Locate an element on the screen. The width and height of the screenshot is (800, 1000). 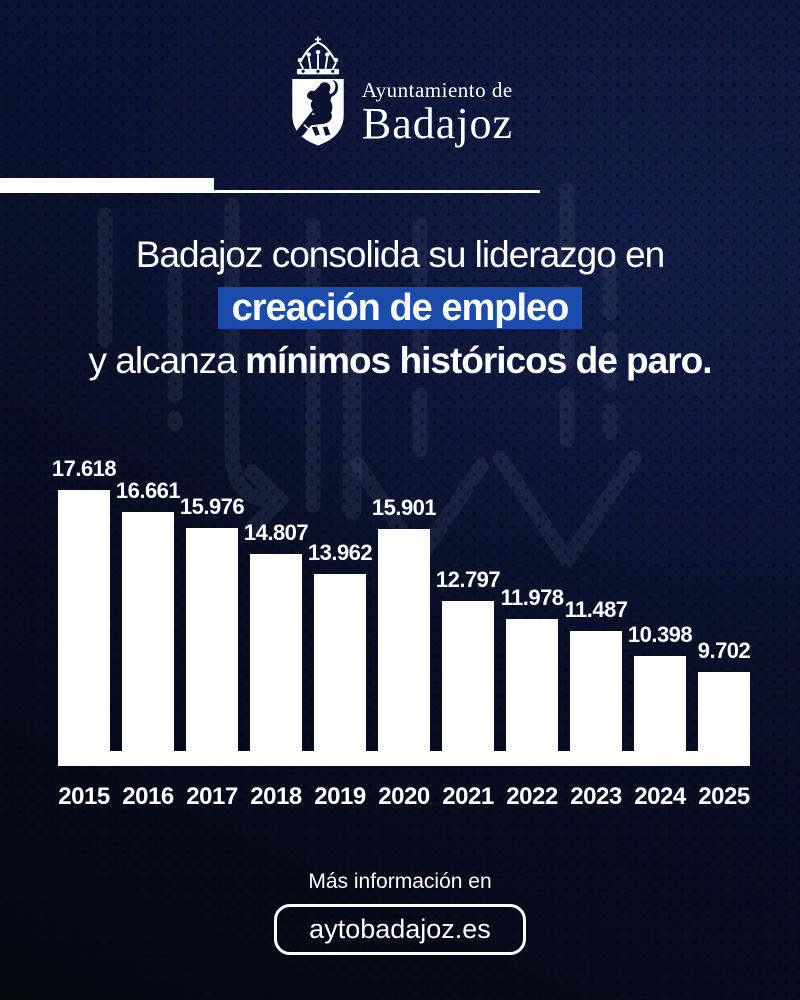
bar-value-label: 9.702 is located at coordinates (724, 650).